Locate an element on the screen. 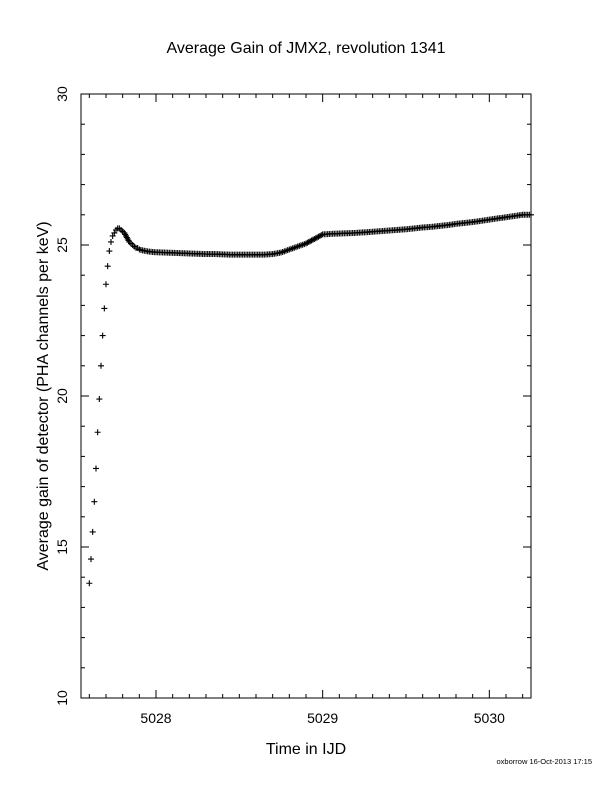 The width and height of the screenshot is (612, 792). y-tick-label: 10 is located at coordinates (62, 698).